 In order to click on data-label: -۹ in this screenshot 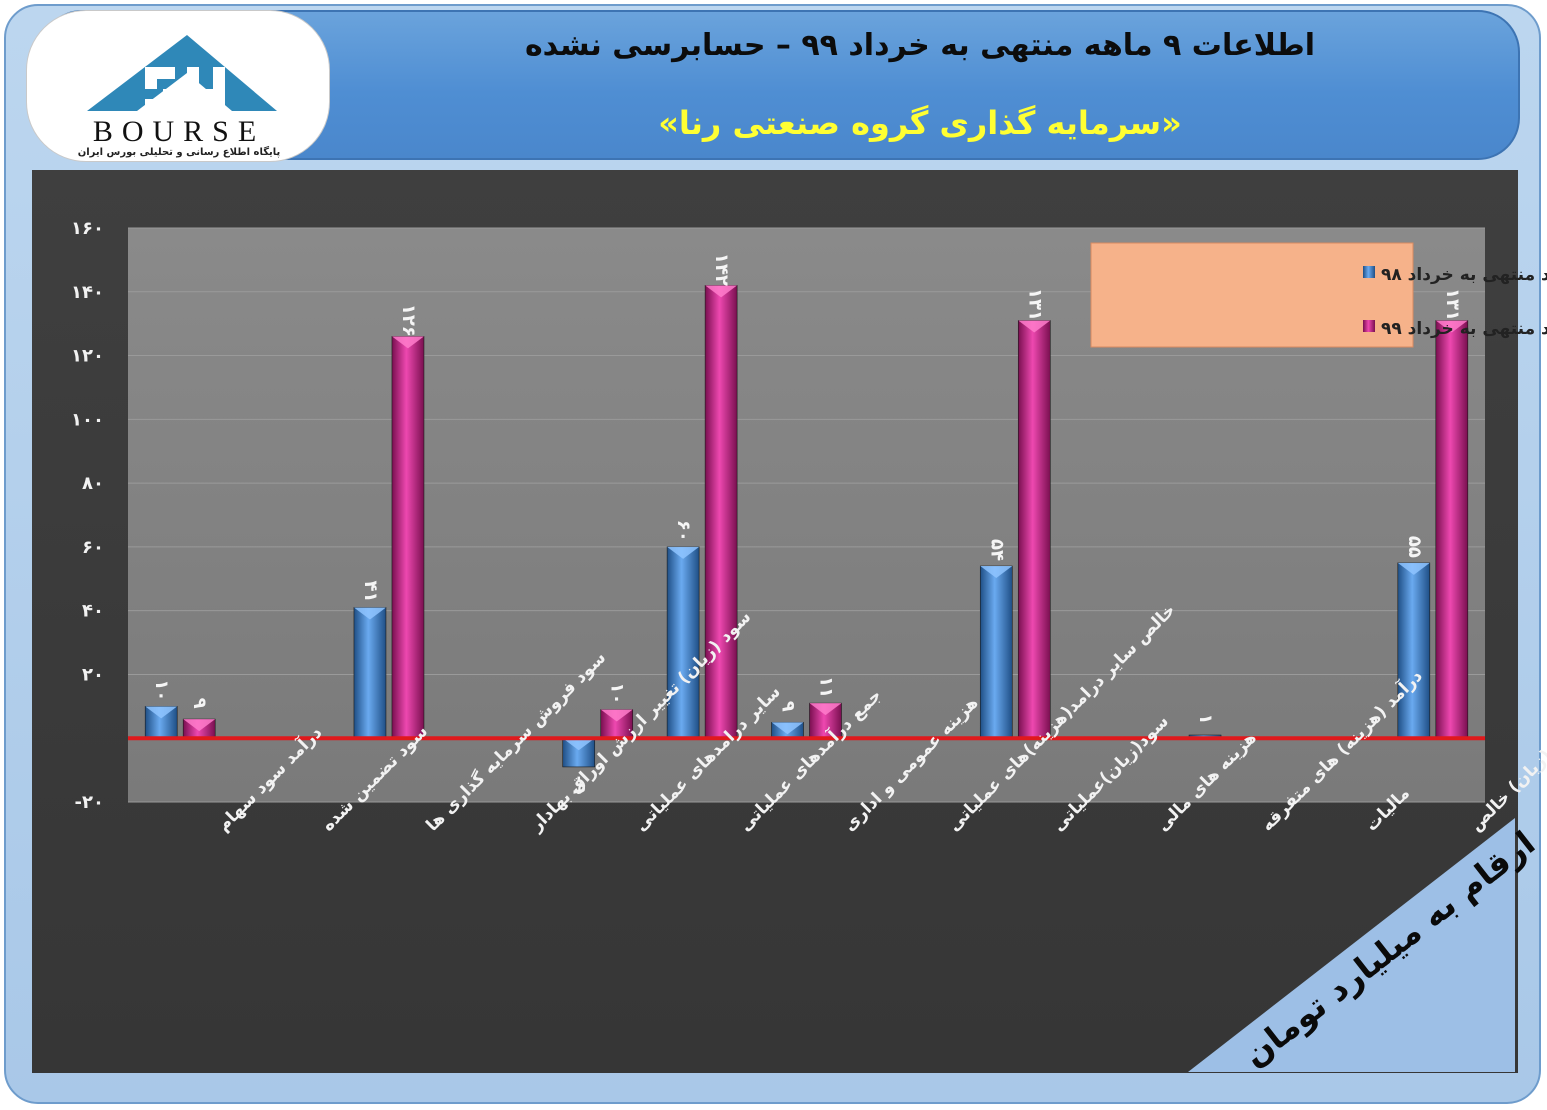, I will do `click(579, 785)`.